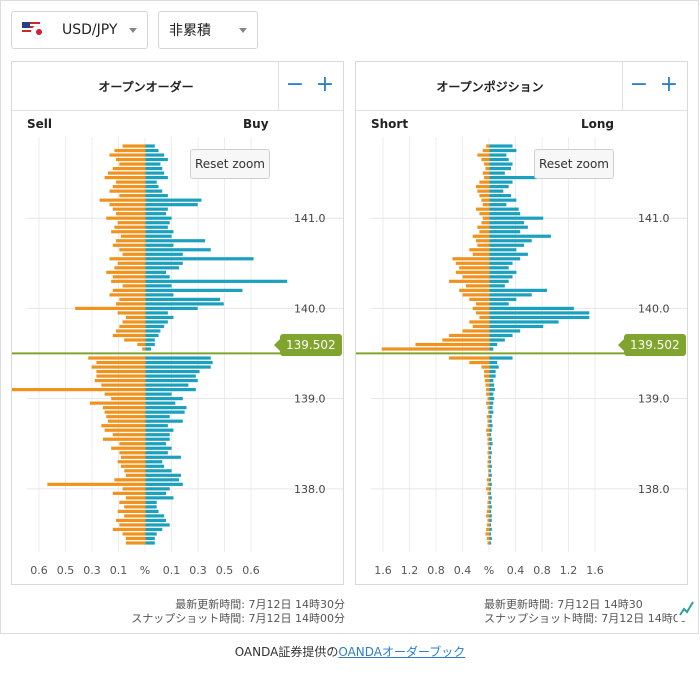  What do you see at coordinates (654, 399) in the screenshot?
I see `y-tick-label: 139.0` at bounding box center [654, 399].